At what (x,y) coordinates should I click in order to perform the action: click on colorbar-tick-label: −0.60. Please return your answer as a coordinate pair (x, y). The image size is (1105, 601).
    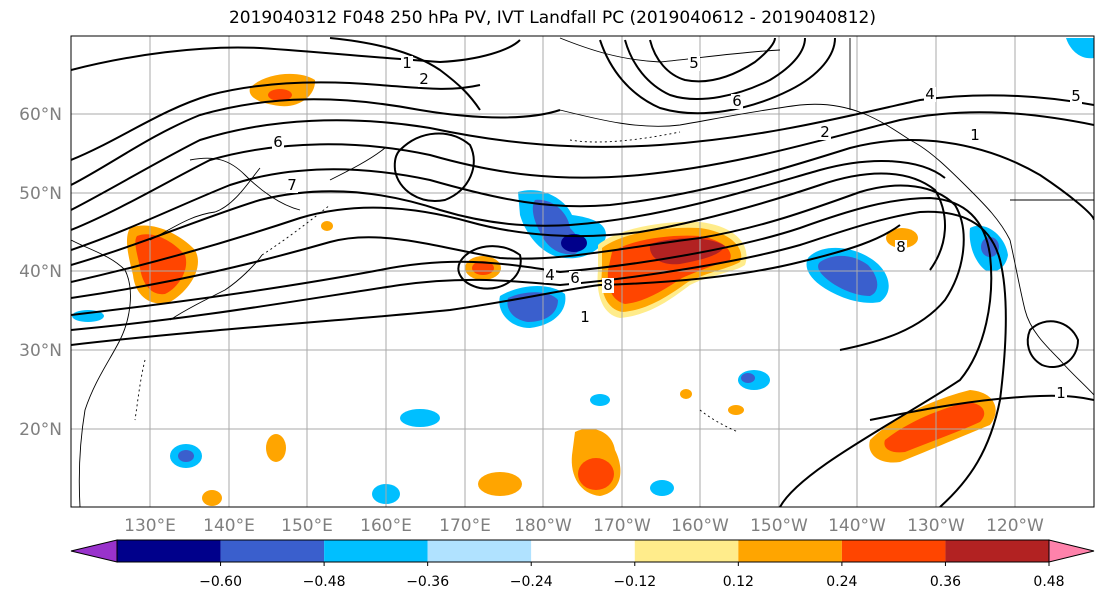
    Looking at the image, I should click on (220, 582).